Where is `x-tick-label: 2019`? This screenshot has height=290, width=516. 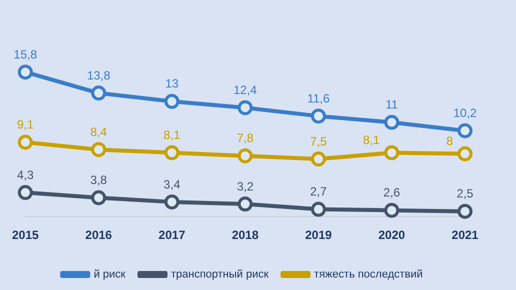 x-tick-label: 2019 is located at coordinates (318, 235).